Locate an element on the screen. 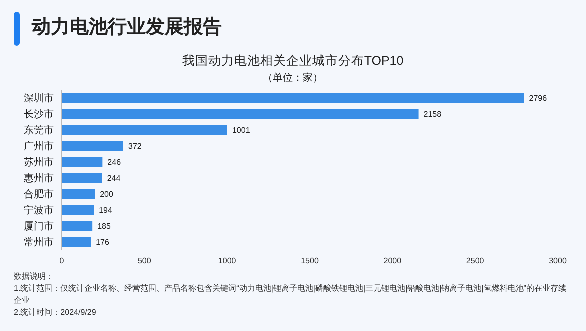 The image size is (586, 331). chart-subtitle: （单位：家） is located at coordinates (293, 78).